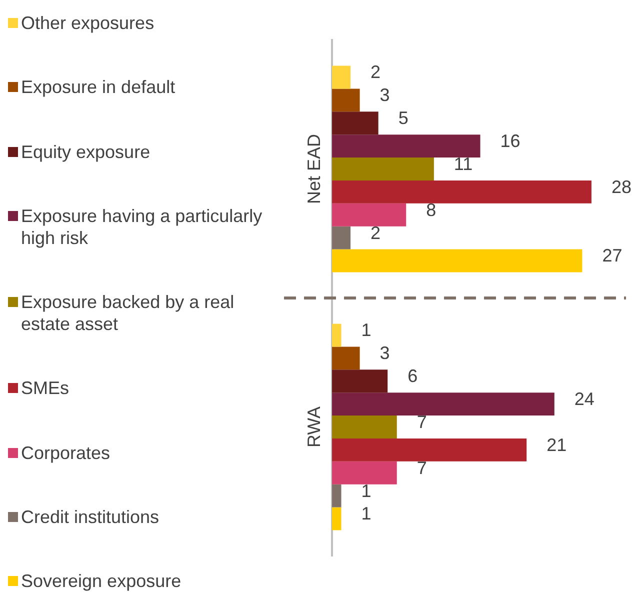  Describe the element at coordinates (463, 164) in the screenshot. I see `data-label: 11` at that location.